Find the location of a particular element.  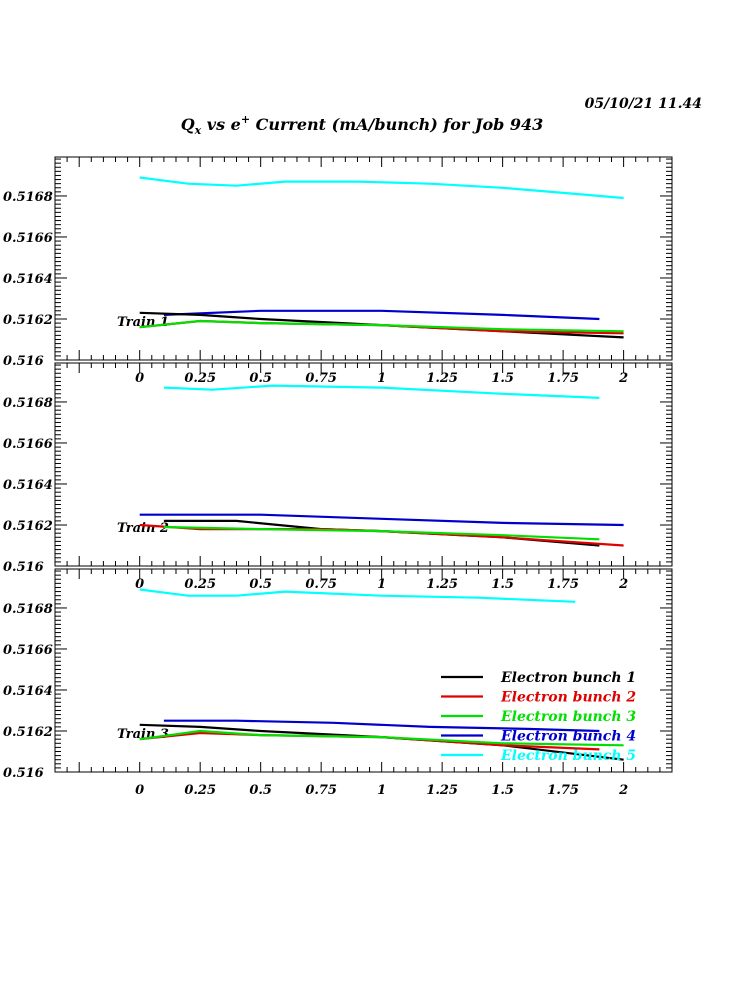

legend-label-1: Electron bunch 1 is located at coordinates (568, 678).